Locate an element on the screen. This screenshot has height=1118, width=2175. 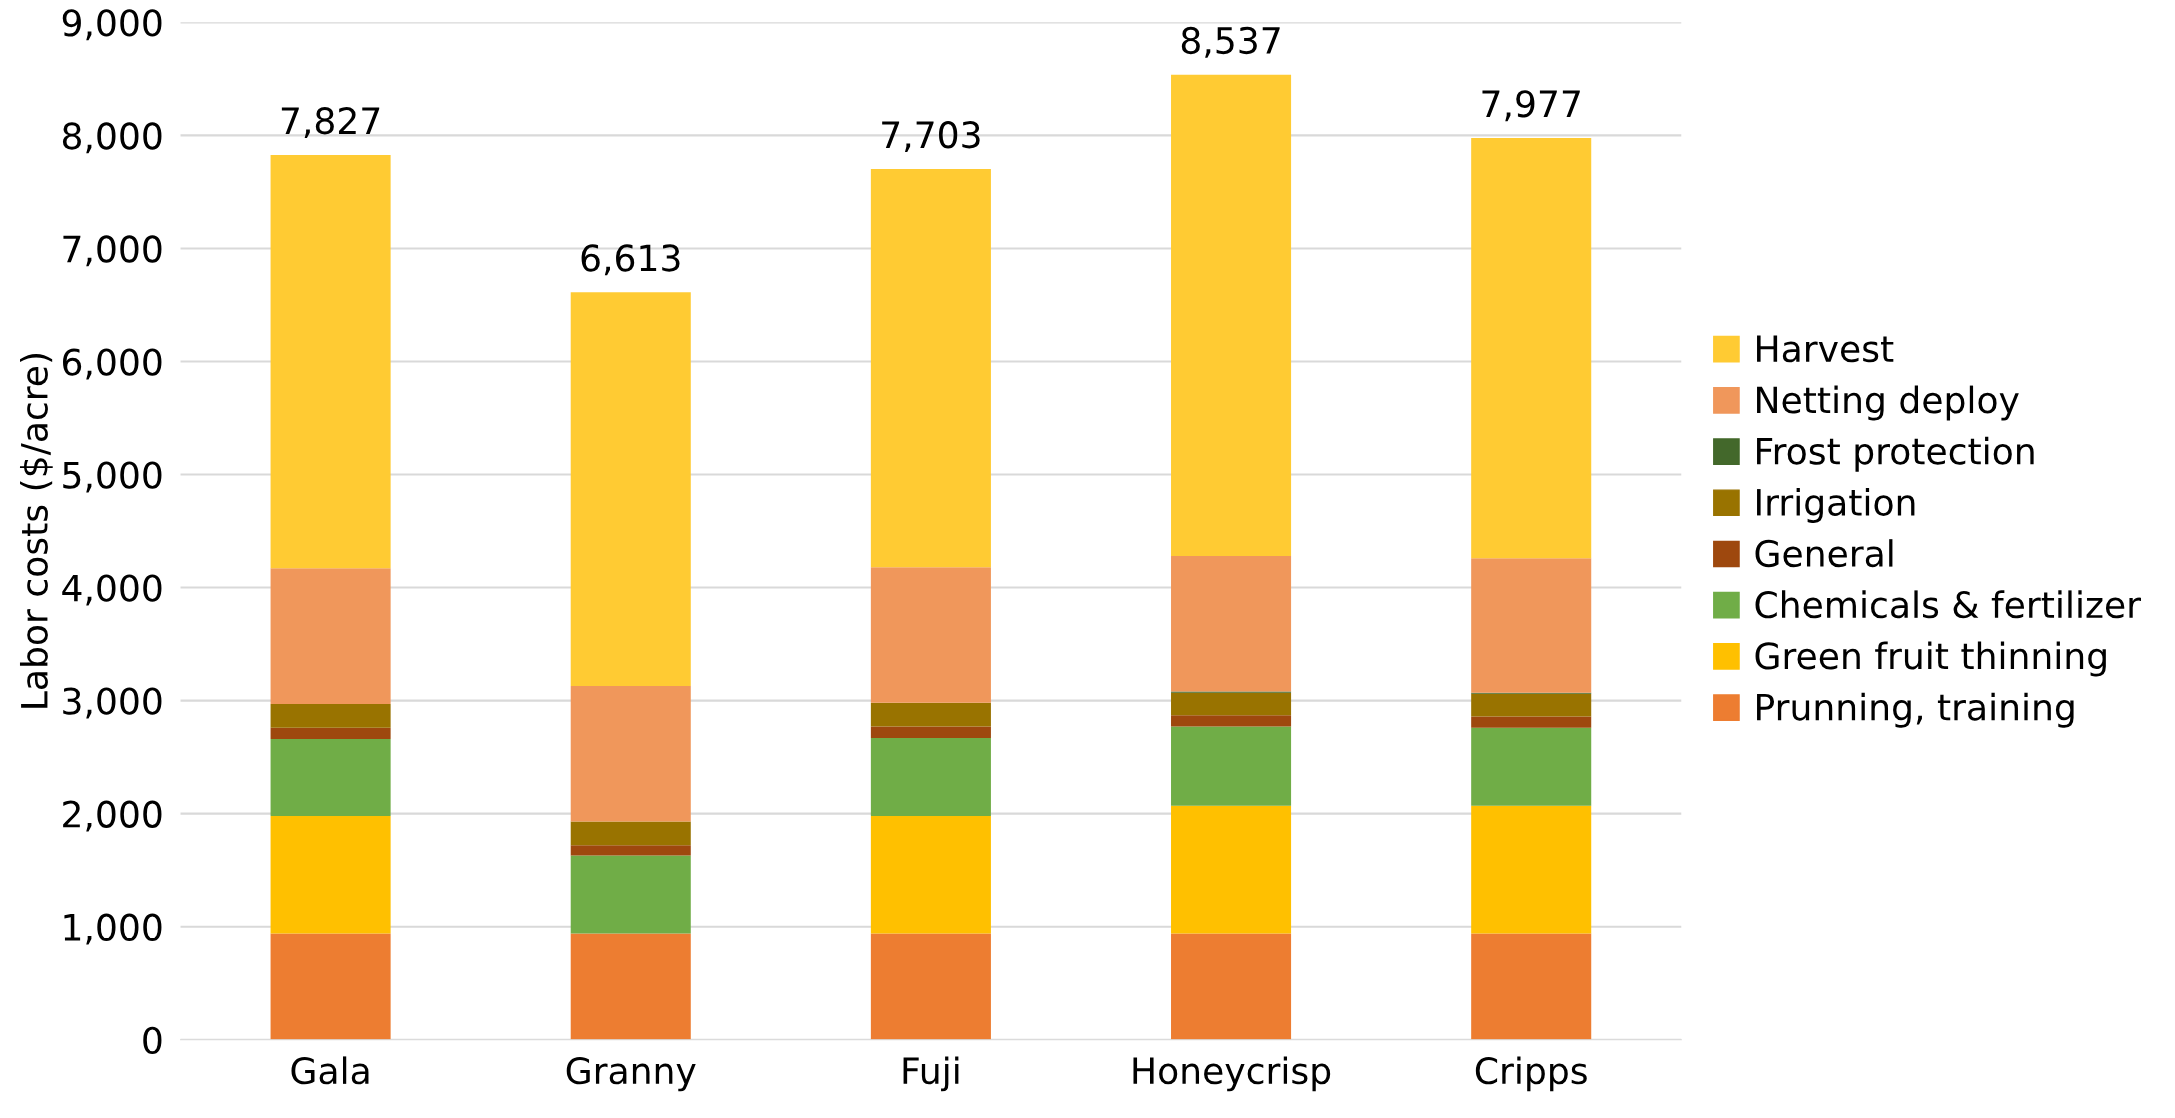
y-tick-label: 3,000 is located at coordinates (112, 703).